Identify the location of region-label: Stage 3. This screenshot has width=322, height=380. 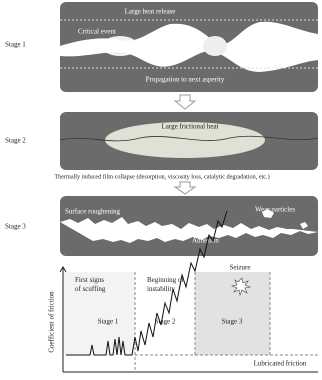
(232, 322).